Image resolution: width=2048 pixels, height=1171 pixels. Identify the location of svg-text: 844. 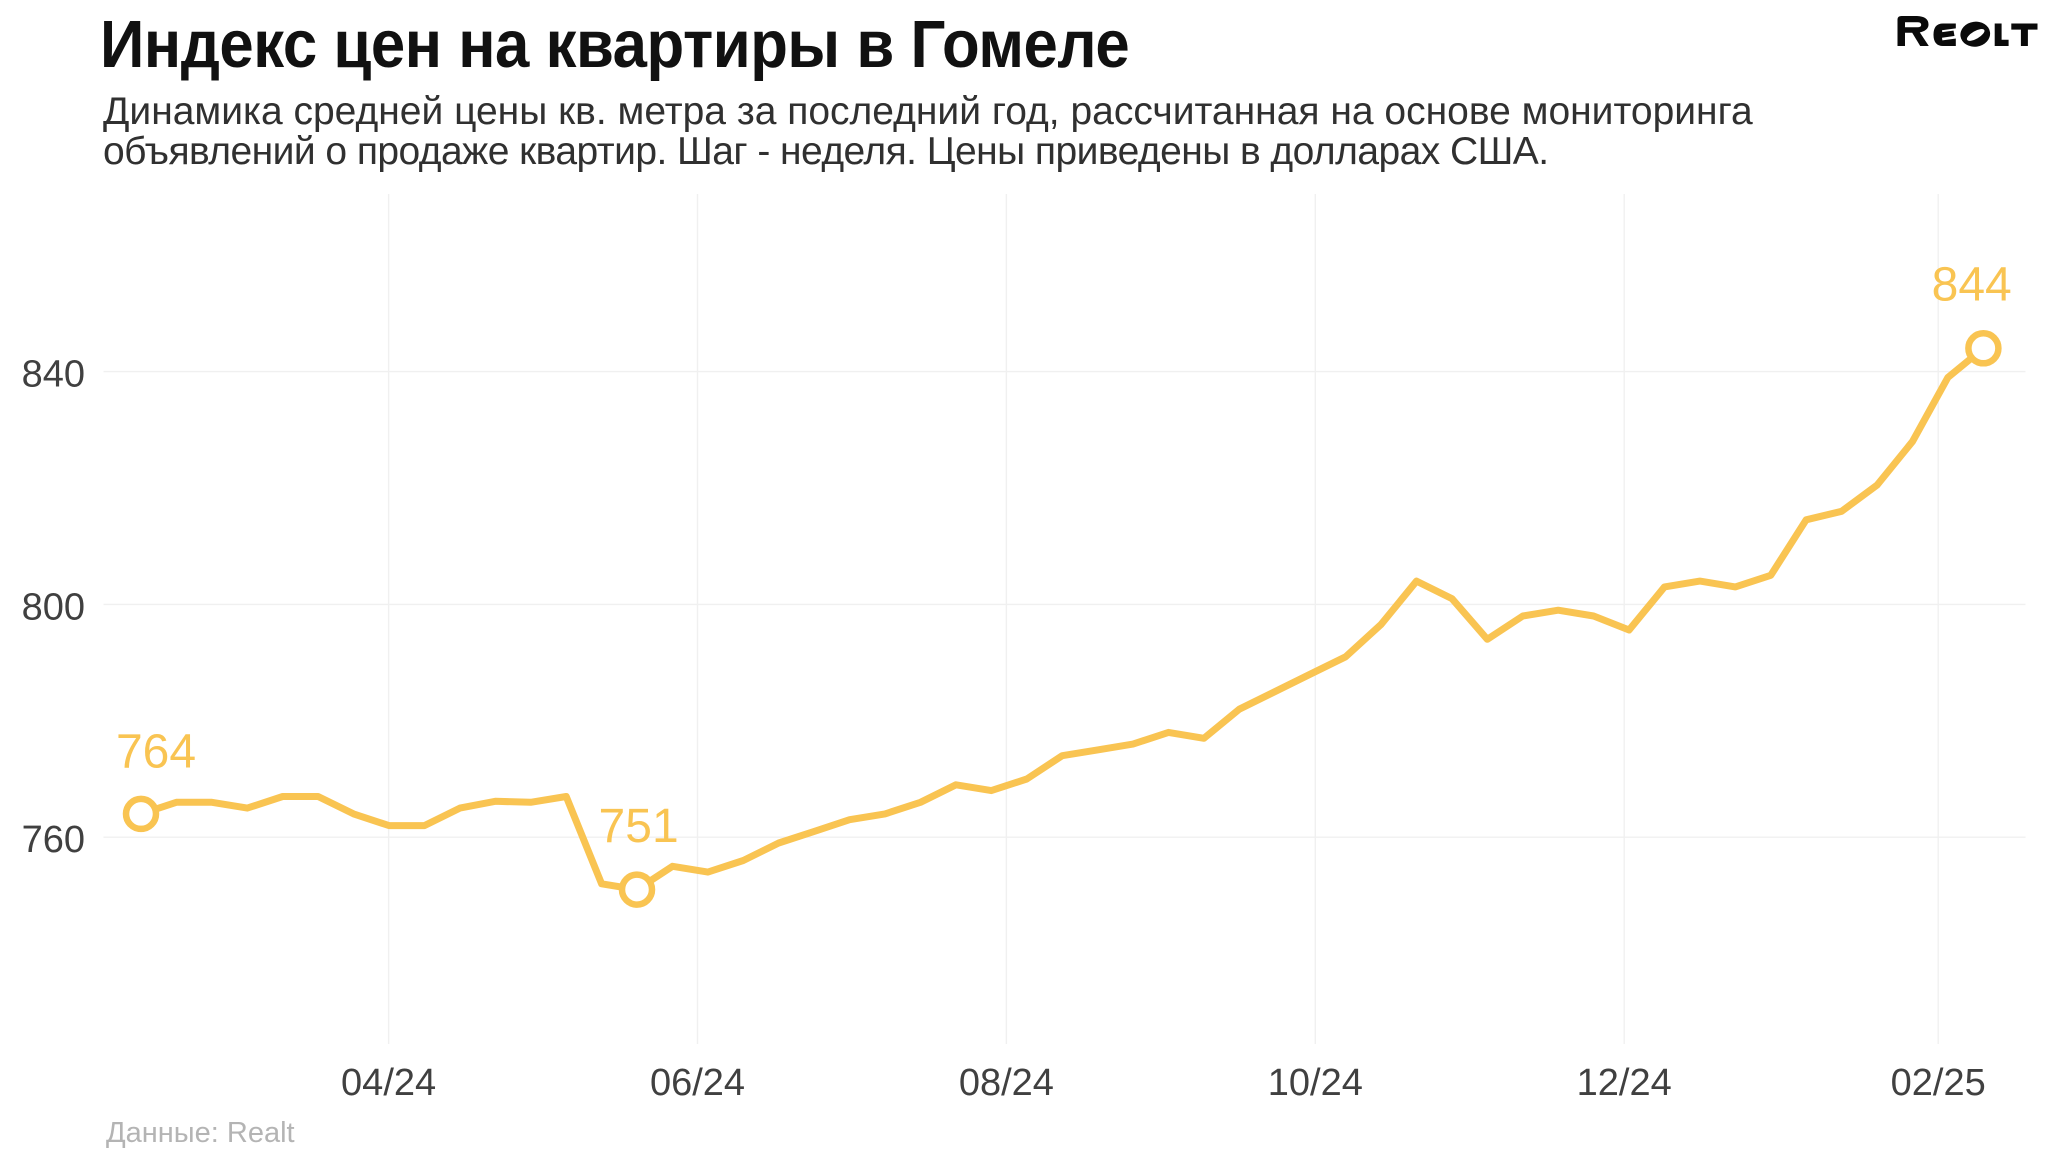
(1972, 285).